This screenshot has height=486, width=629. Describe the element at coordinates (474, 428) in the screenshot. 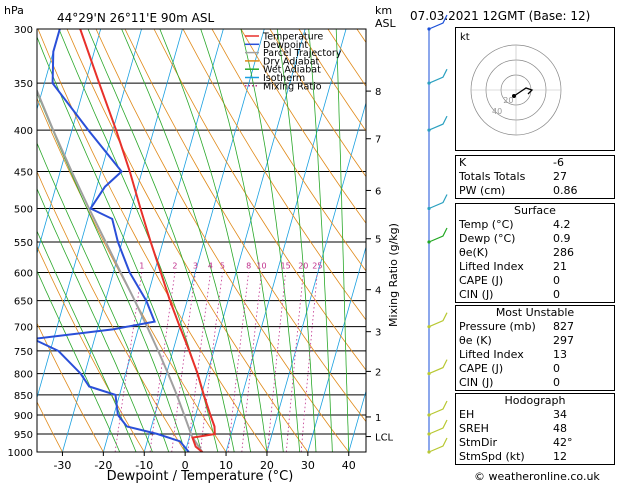

I see `stat-label: SREH` at that location.